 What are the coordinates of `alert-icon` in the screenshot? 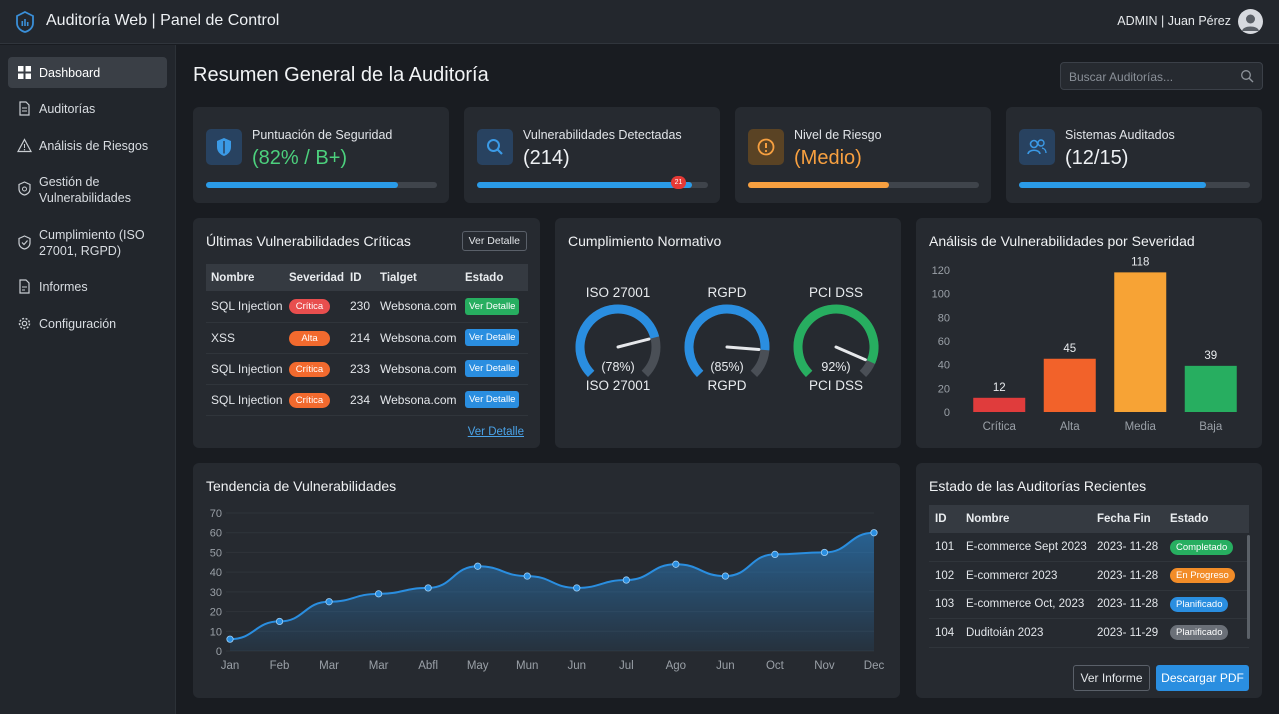 It's located at (766, 147).